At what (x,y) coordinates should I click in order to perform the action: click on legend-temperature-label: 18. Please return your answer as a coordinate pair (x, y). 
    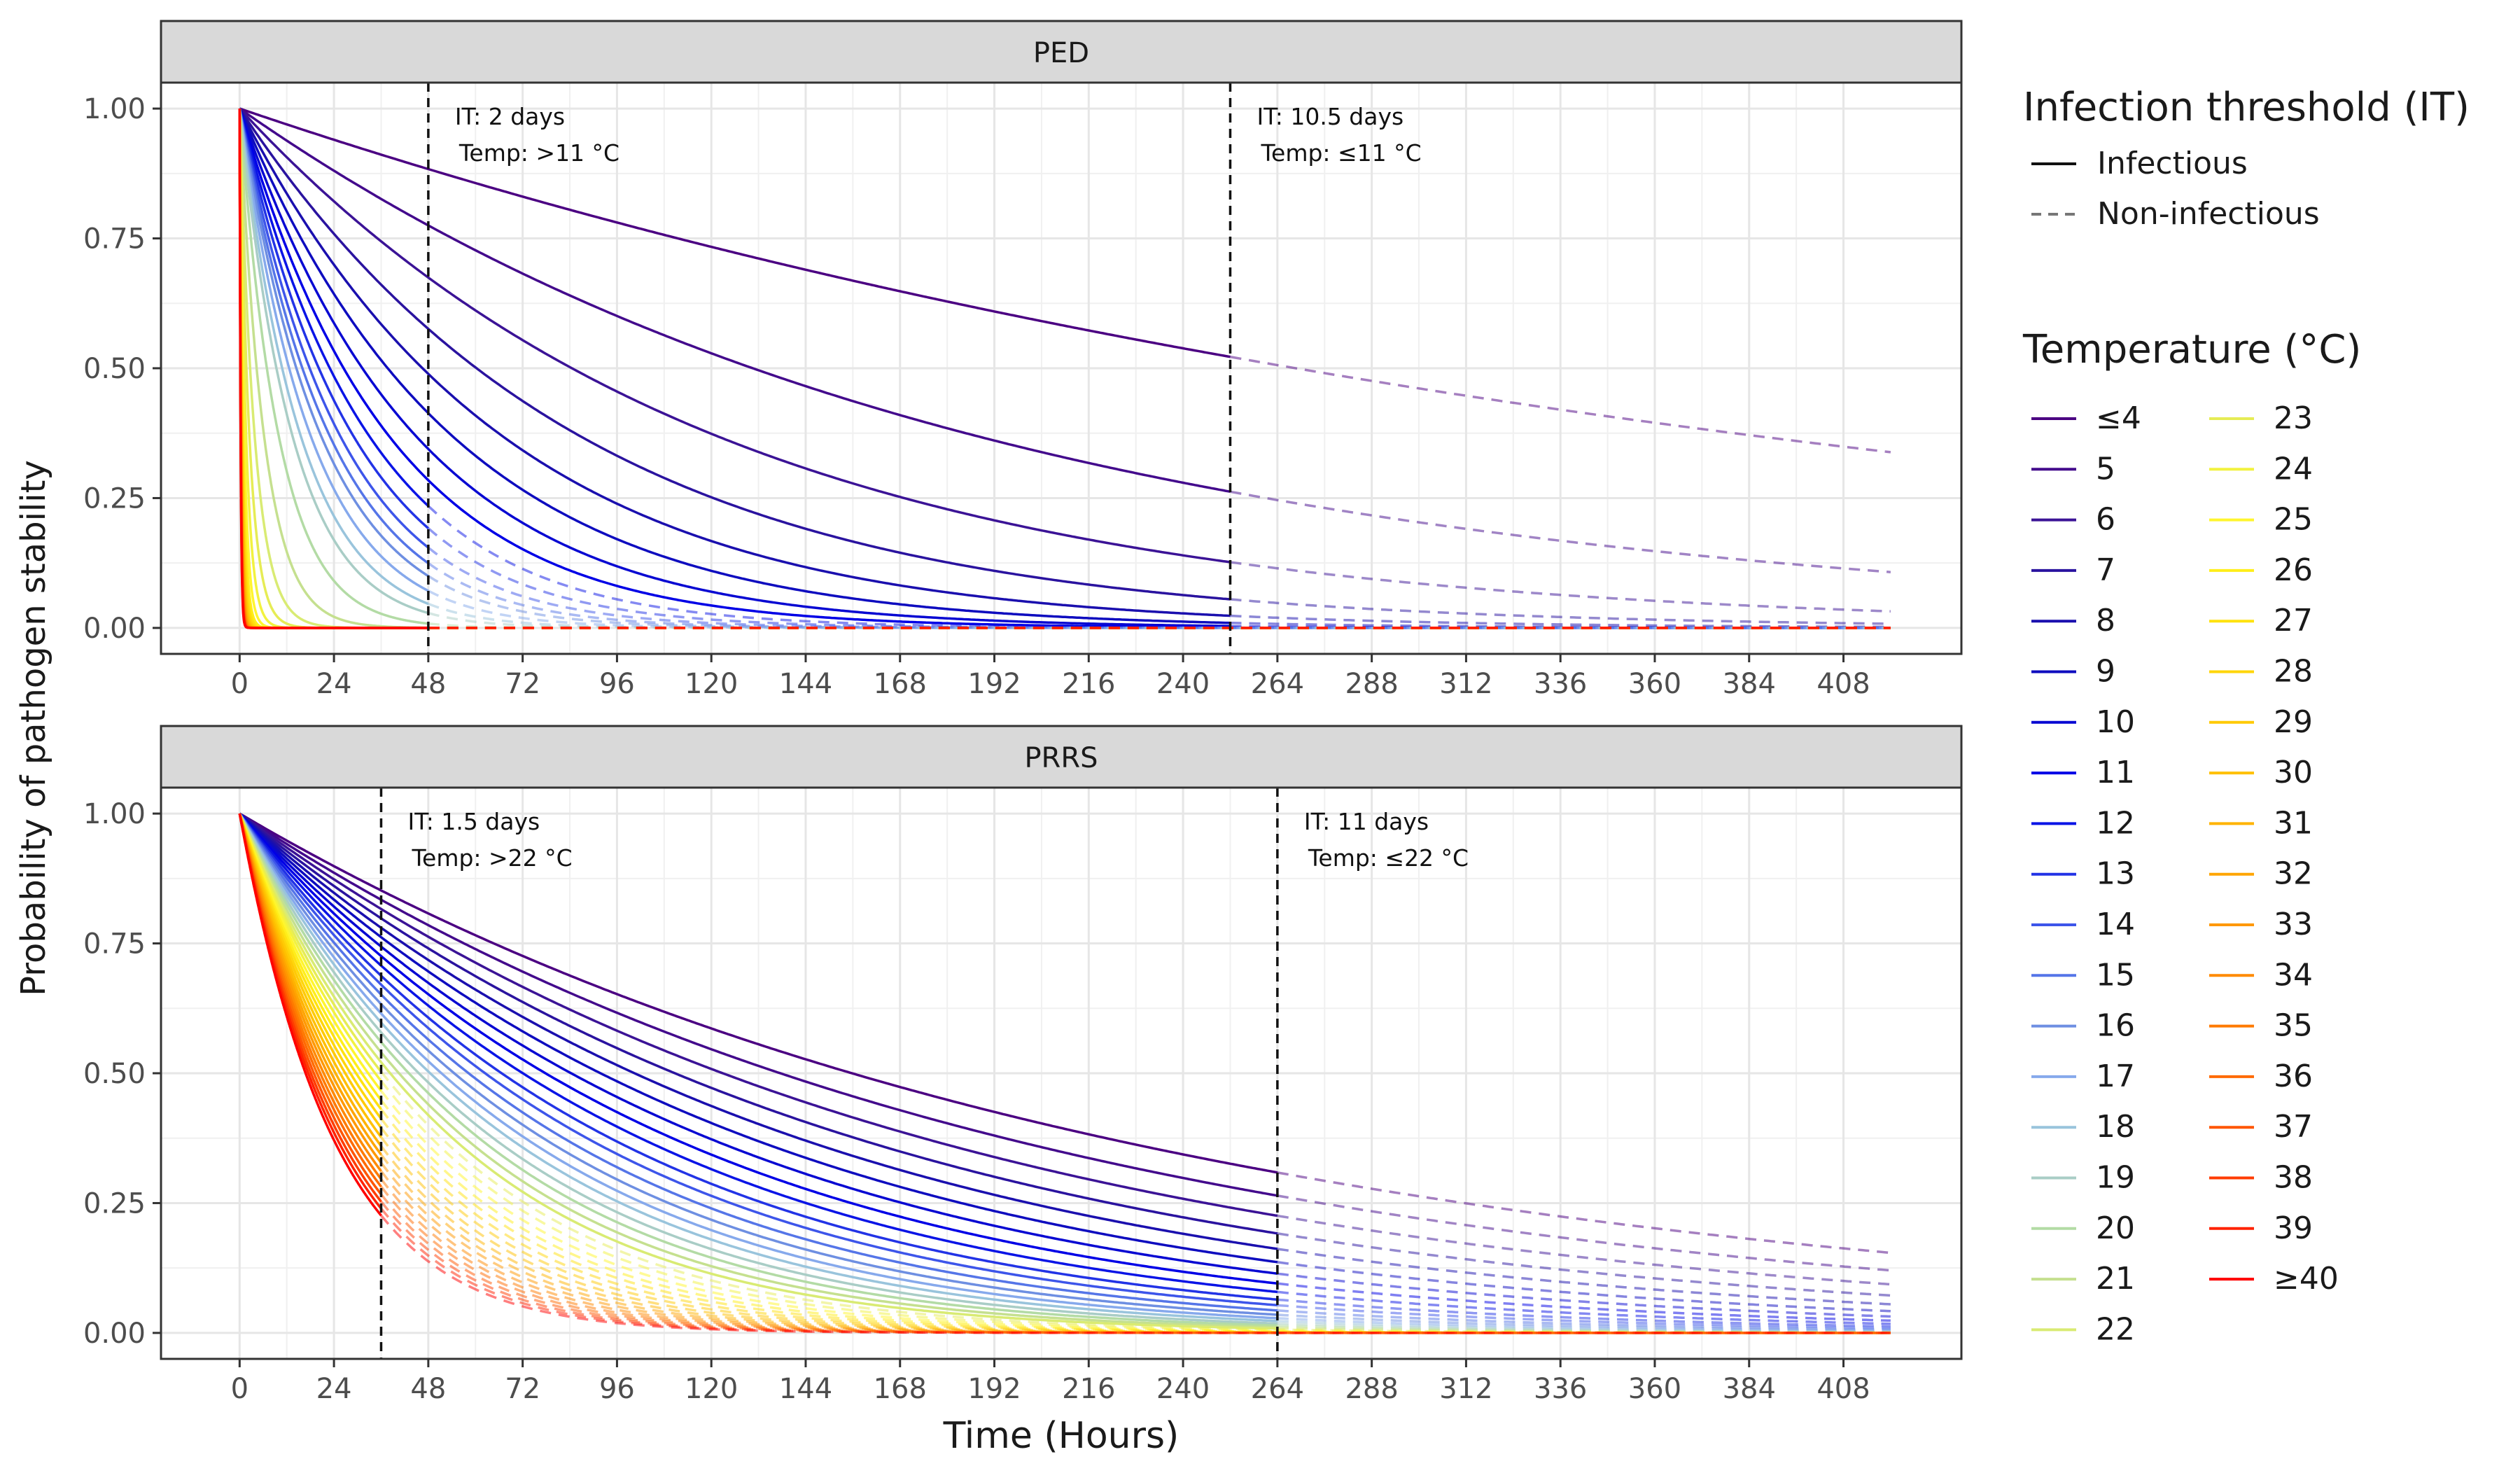
    Looking at the image, I should click on (2115, 1127).